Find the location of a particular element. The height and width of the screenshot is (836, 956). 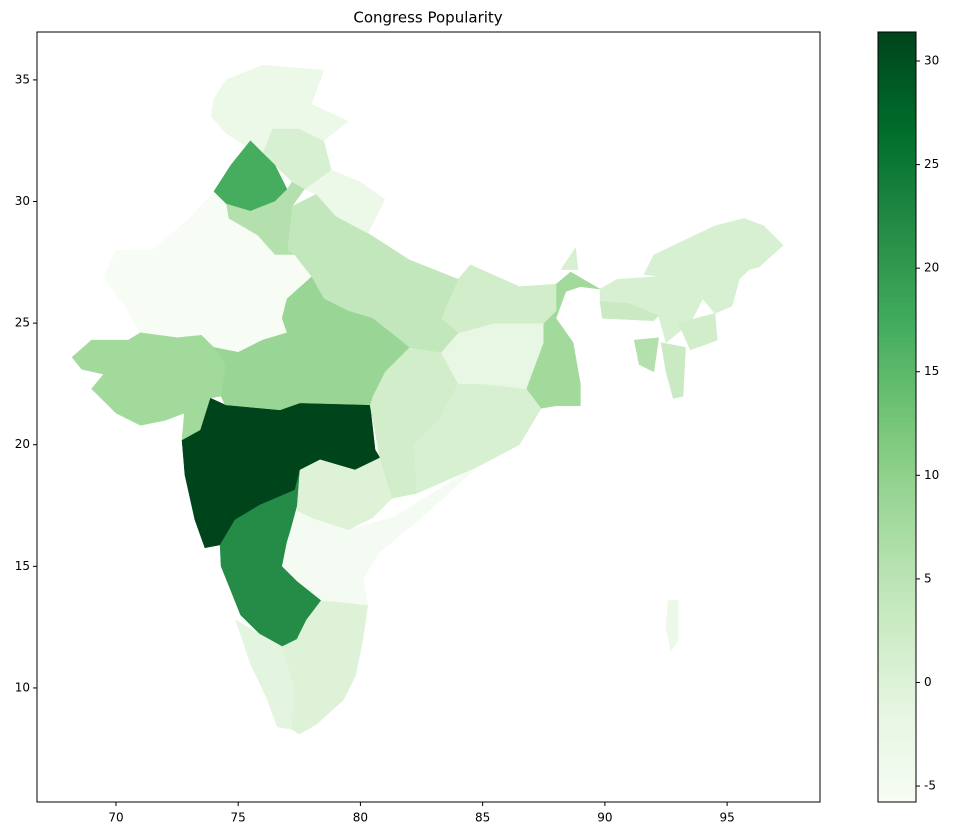

x-tick-label: 75 is located at coordinates (238, 818).